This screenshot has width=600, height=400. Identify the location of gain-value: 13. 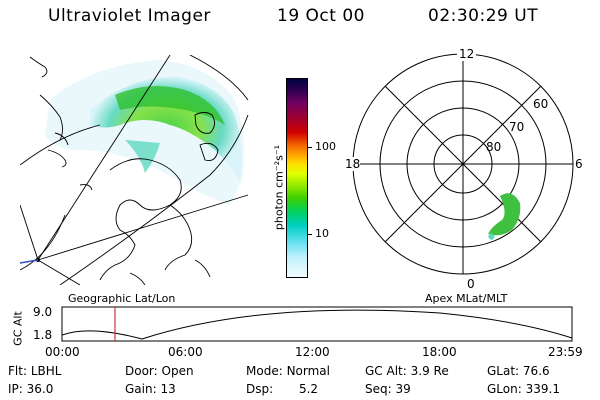
(168, 389).